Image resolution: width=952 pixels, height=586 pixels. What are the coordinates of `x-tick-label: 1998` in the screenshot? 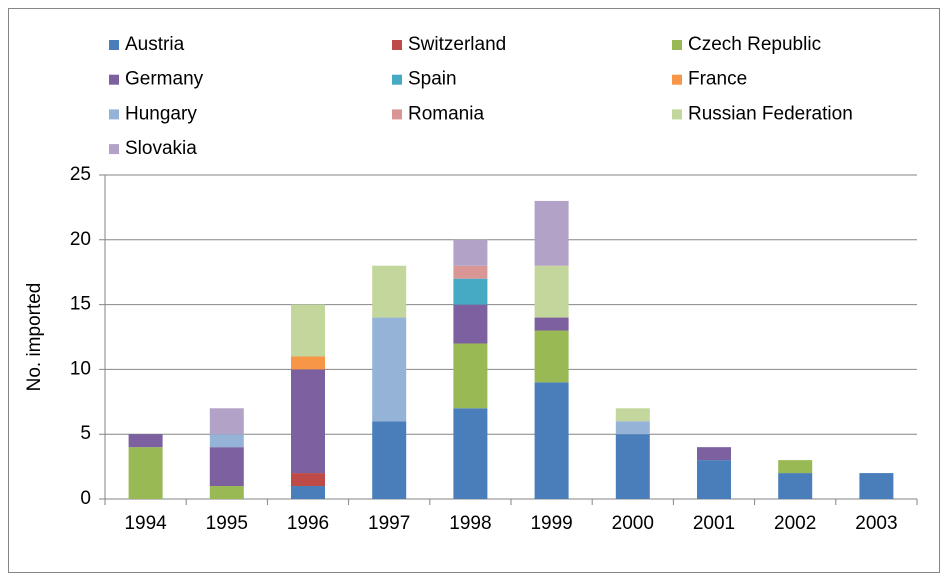 It's located at (470, 523).